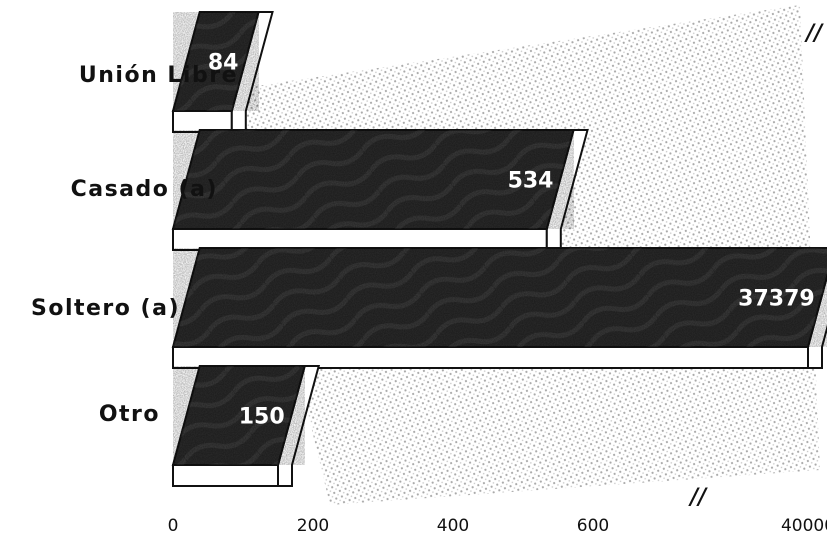  What do you see at coordinates (158, 75) in the screenshot?
I see `category-label: Unión Libre` at bounding box center [158, 75].